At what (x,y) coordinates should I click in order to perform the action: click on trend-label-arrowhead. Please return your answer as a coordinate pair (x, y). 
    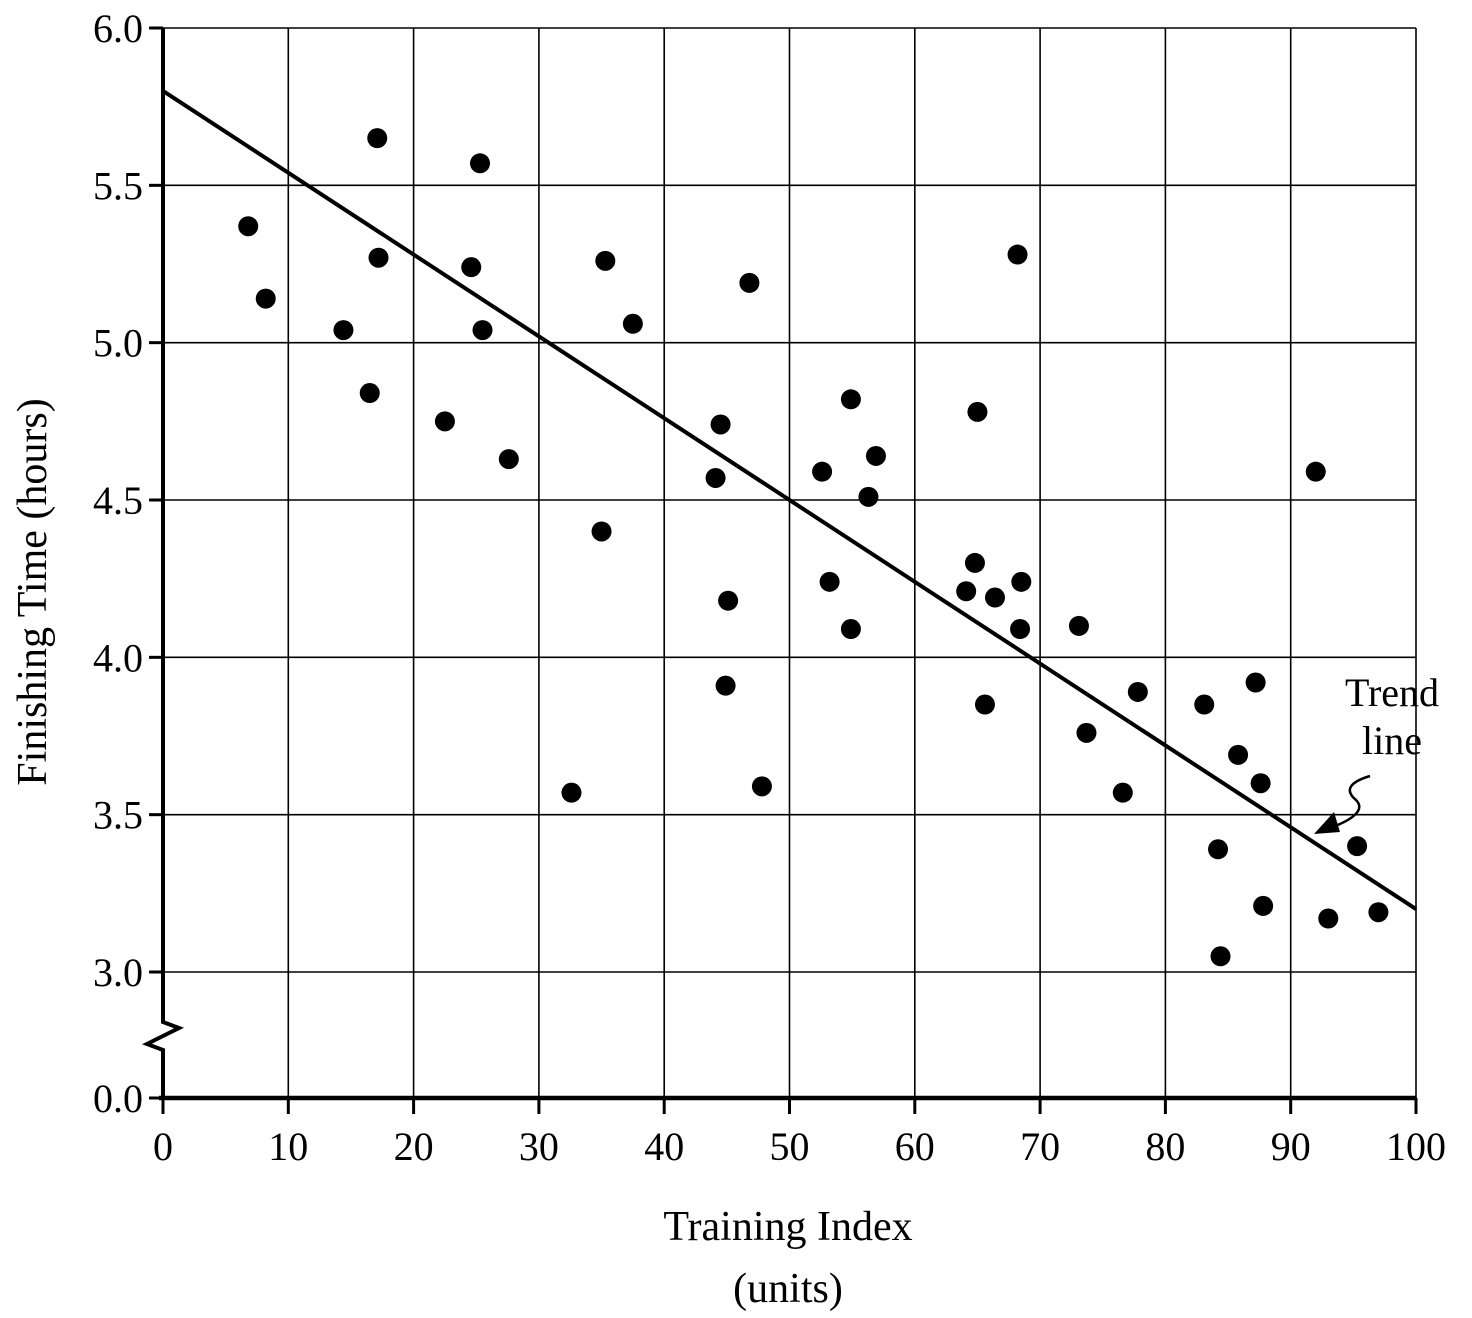
    Looking at the image, I should click on (1327, 823).